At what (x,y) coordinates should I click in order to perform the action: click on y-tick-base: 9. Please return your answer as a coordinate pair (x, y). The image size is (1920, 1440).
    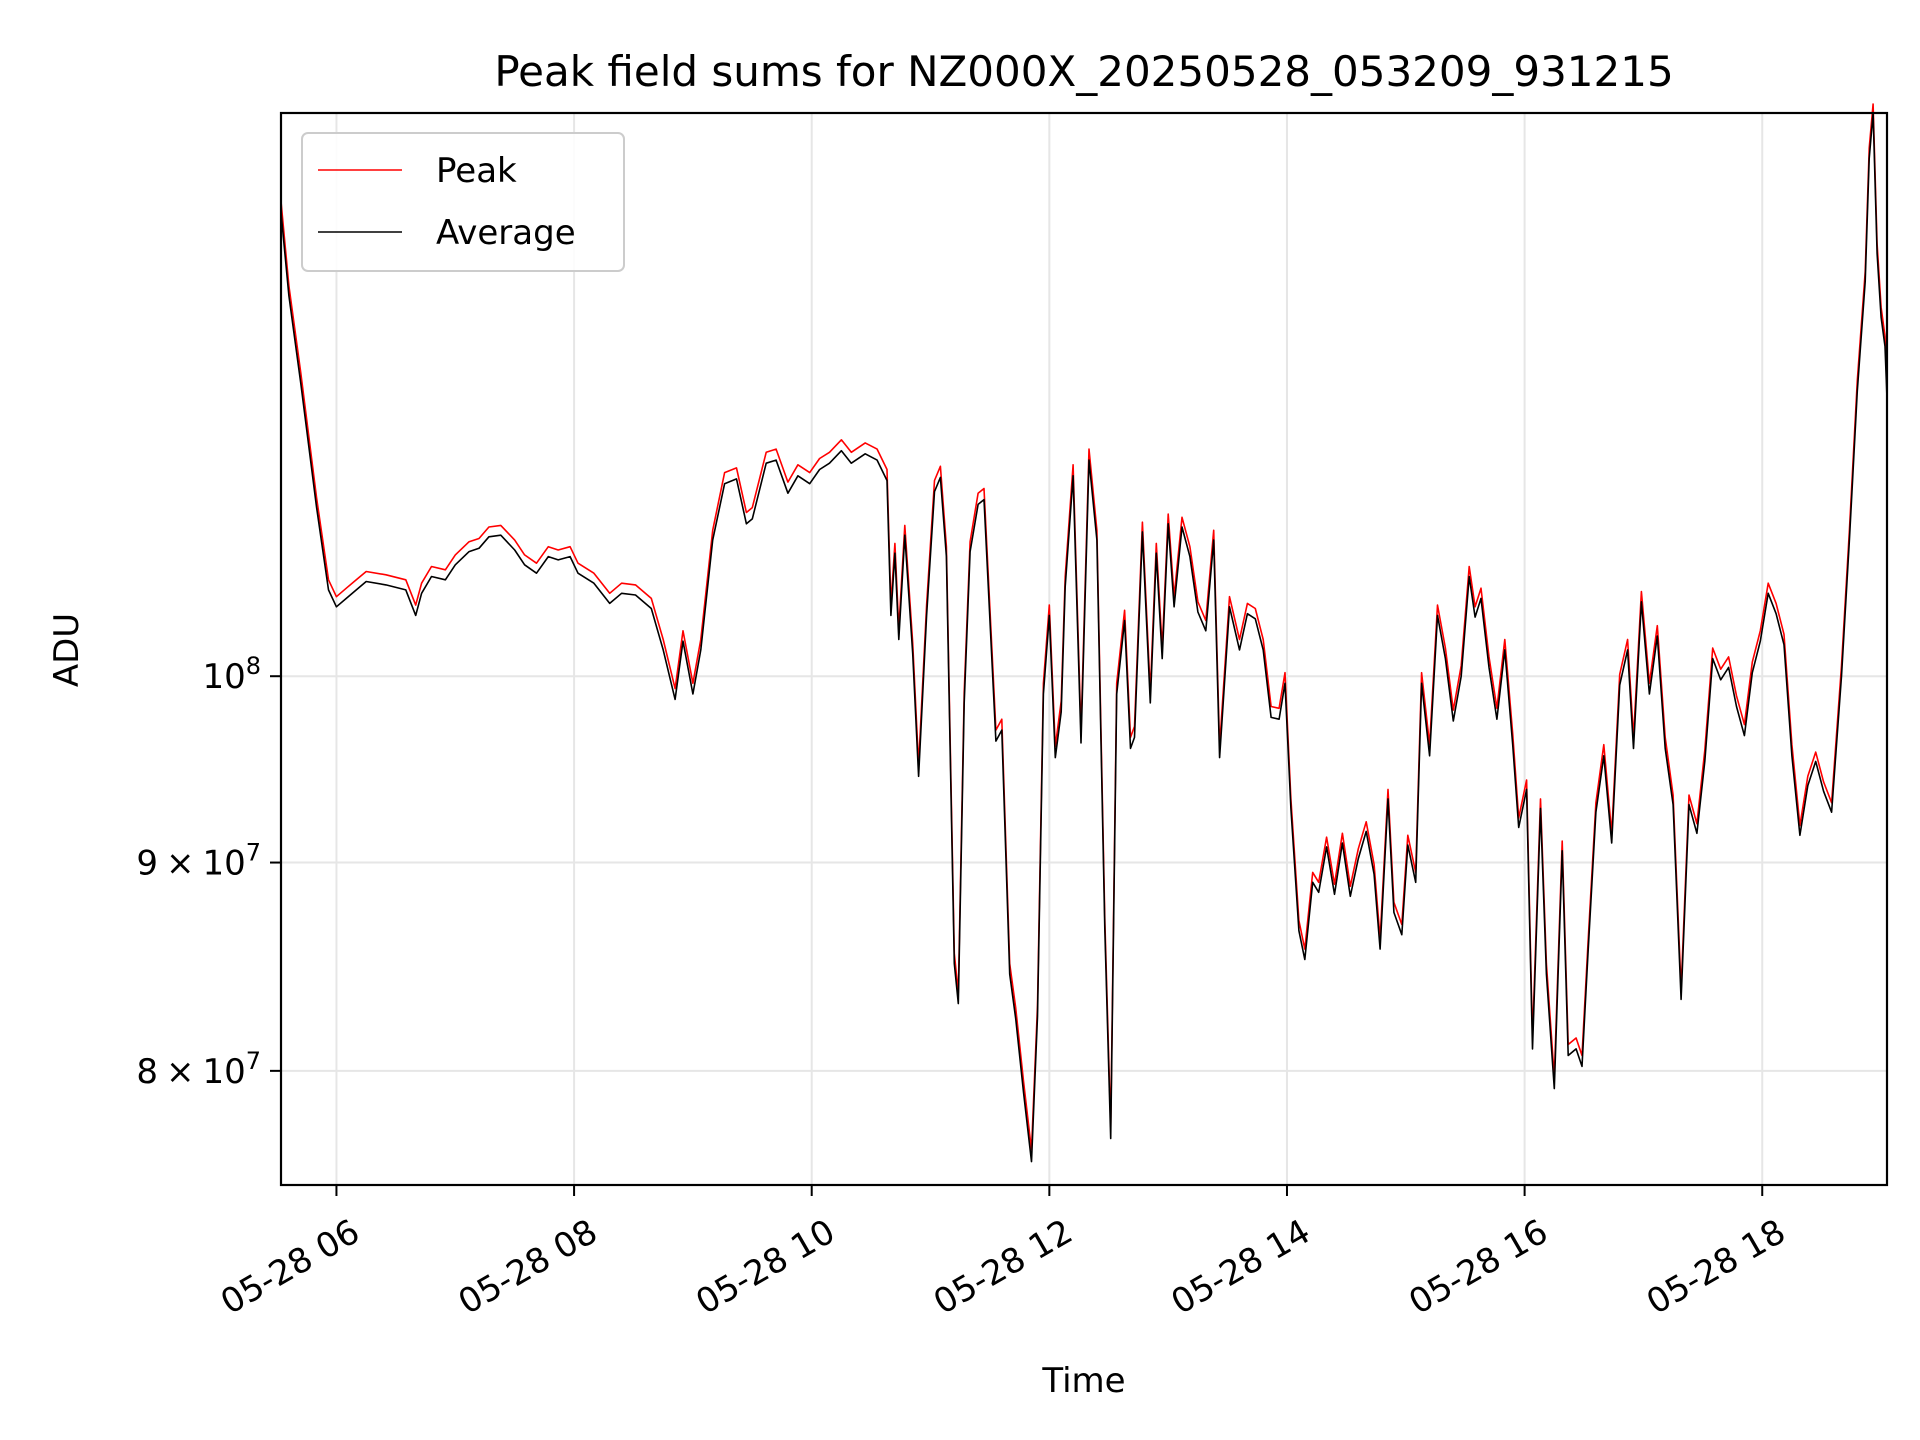
    Looking at the image, I should click on (147, 864).